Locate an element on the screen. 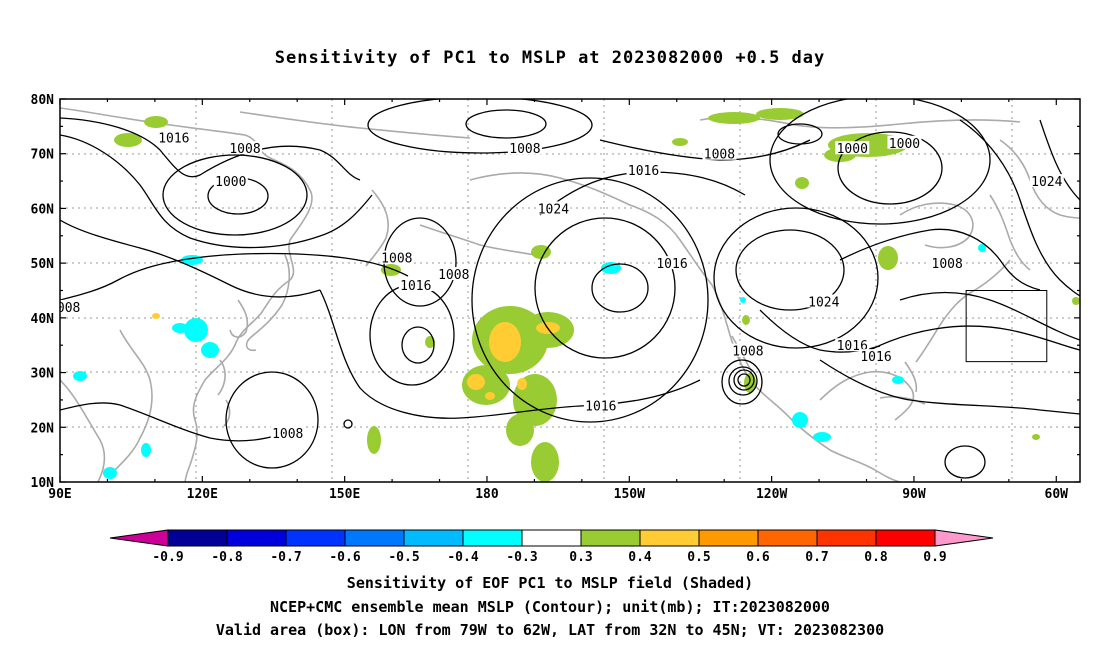 The height and width of the screenshot is (650, 1100). colorbar-label: -0.3 is located at coordinates (521, 557).